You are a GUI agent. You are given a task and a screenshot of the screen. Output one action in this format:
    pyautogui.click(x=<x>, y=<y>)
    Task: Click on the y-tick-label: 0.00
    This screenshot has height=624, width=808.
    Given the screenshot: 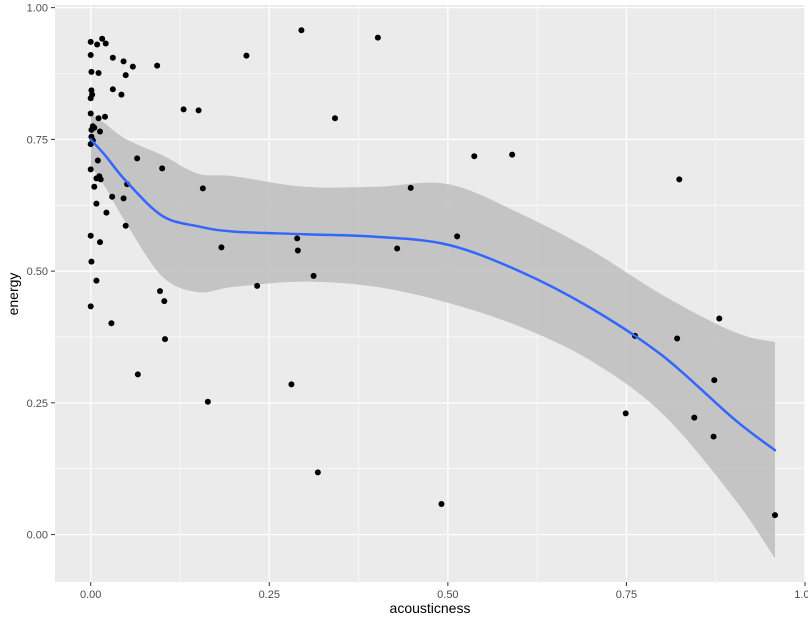 What is the action you would take?
    pyautogui.click(x=37, y=536)
    